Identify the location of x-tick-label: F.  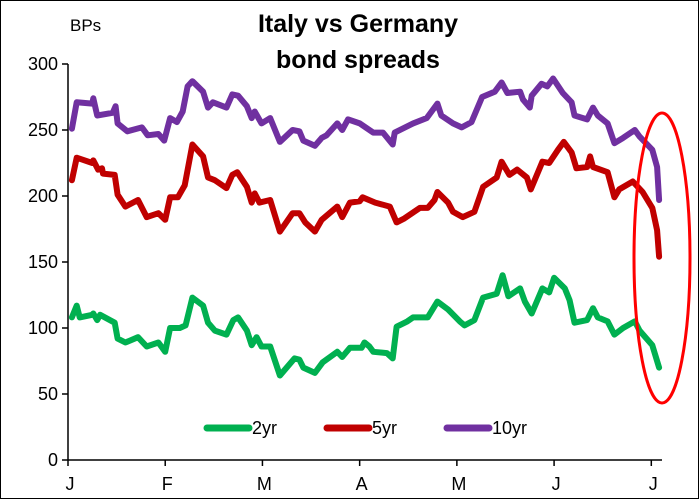
(167, 484).